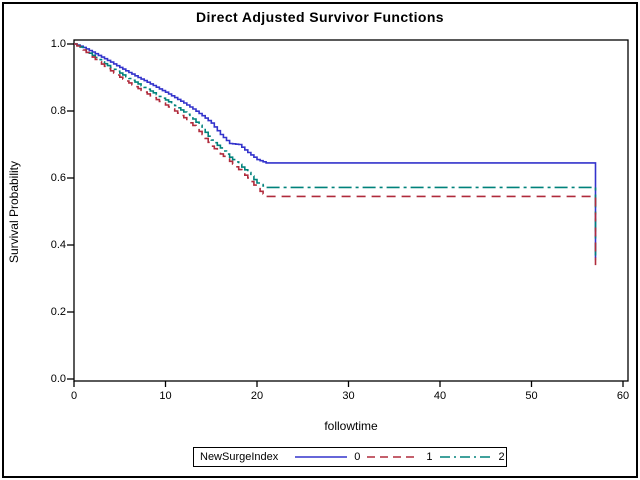 This screenshot has height=480, width=640. Describe the element at coordinates (357, 457) in the screenshot. I see `legend-label-series-0: 0` at that location.